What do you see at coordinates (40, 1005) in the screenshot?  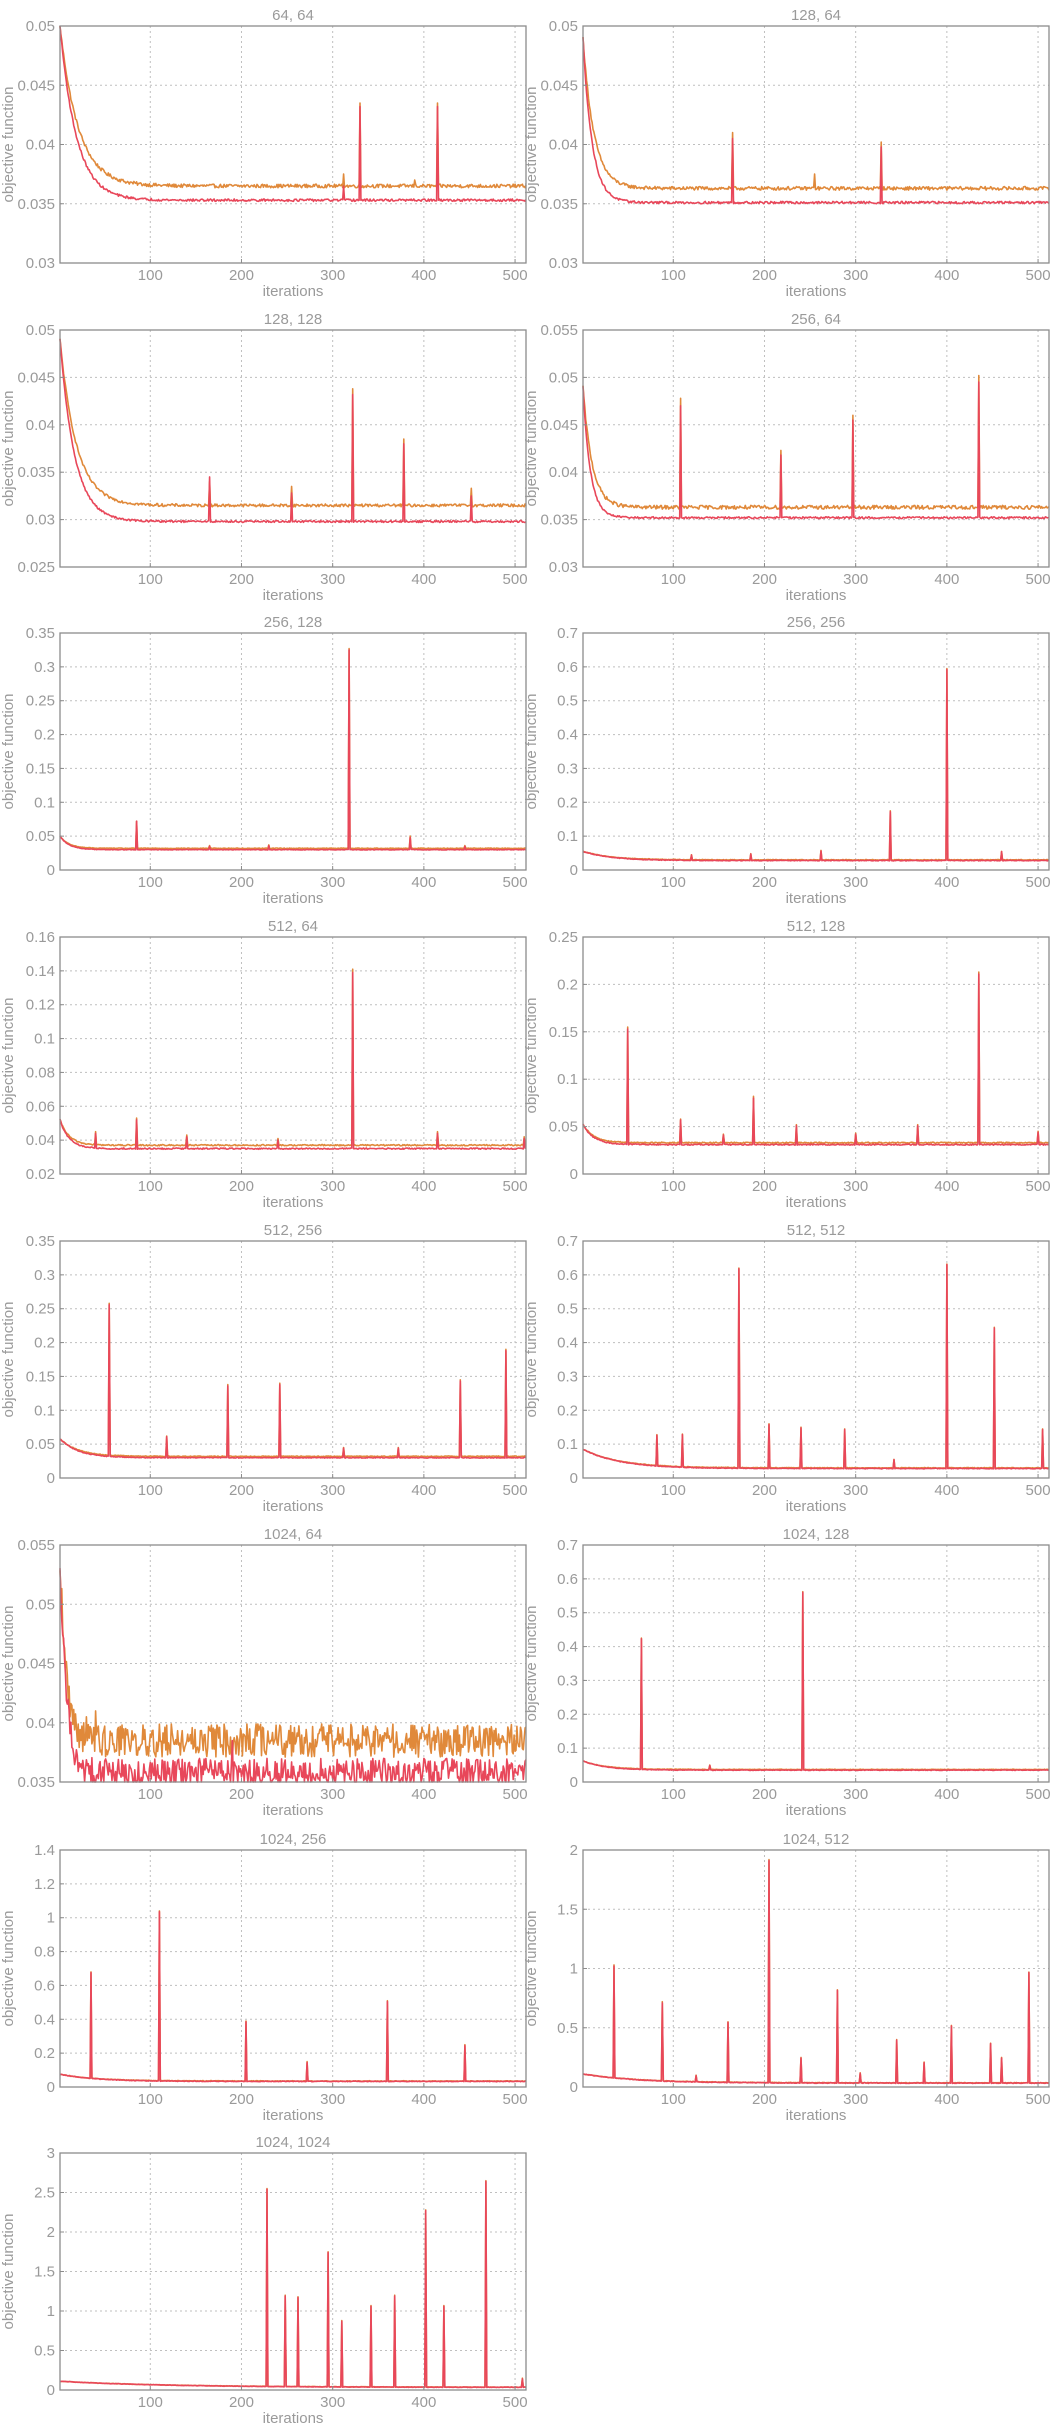 I see `y-tick-label: 0.12` at bounding box center [40, 1005].